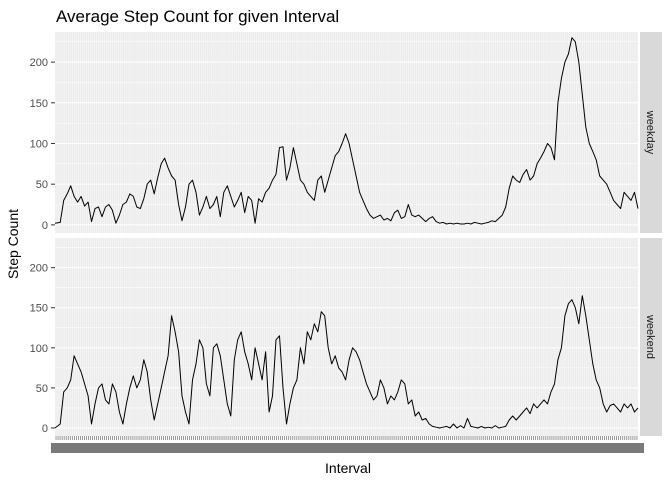 The height and width of the screenshot is (480, 672). What do you see at coordinates (347, 448) in the screenshot?
I see `x-tick-labels-overlap` at bounding box center [347, 448].